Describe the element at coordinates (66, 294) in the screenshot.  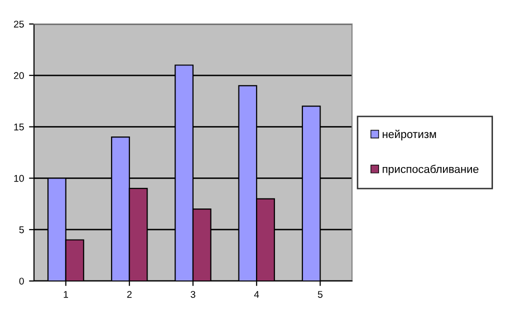
I see `x-tick-label: 1` at that location.